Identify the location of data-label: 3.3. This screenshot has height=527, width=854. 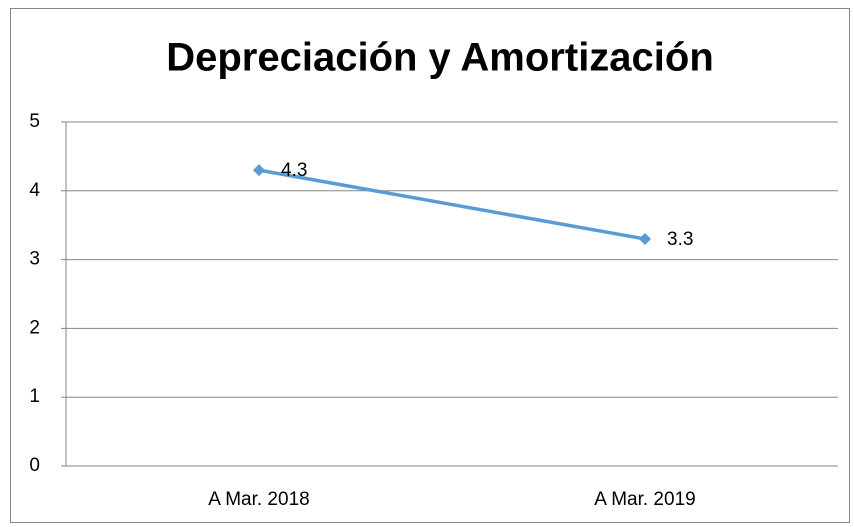
(680, 239).